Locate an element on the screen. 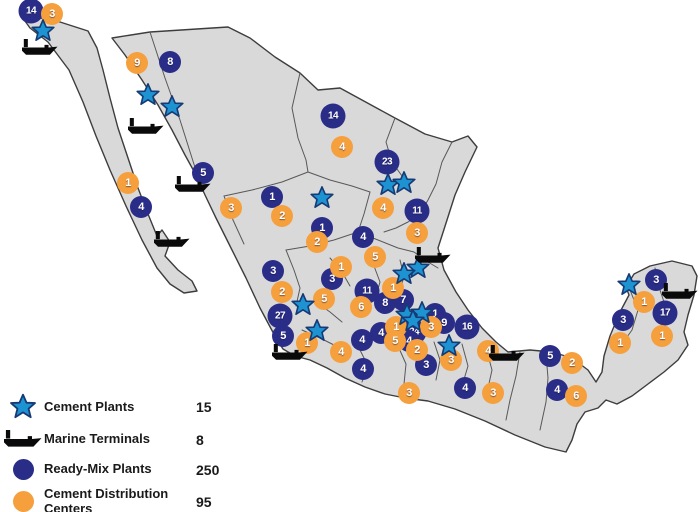 The width and height of the screenshot is (700, 512). ready-mix-plant-marker: 16 is located at coordinates (467, 327).